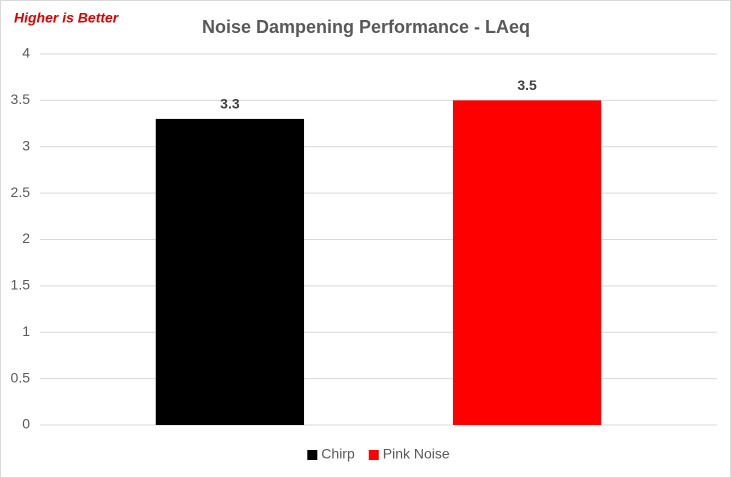 This screenshot has height=478, width=731. I want to click on legend-label: Chirp, so click(338, 454).